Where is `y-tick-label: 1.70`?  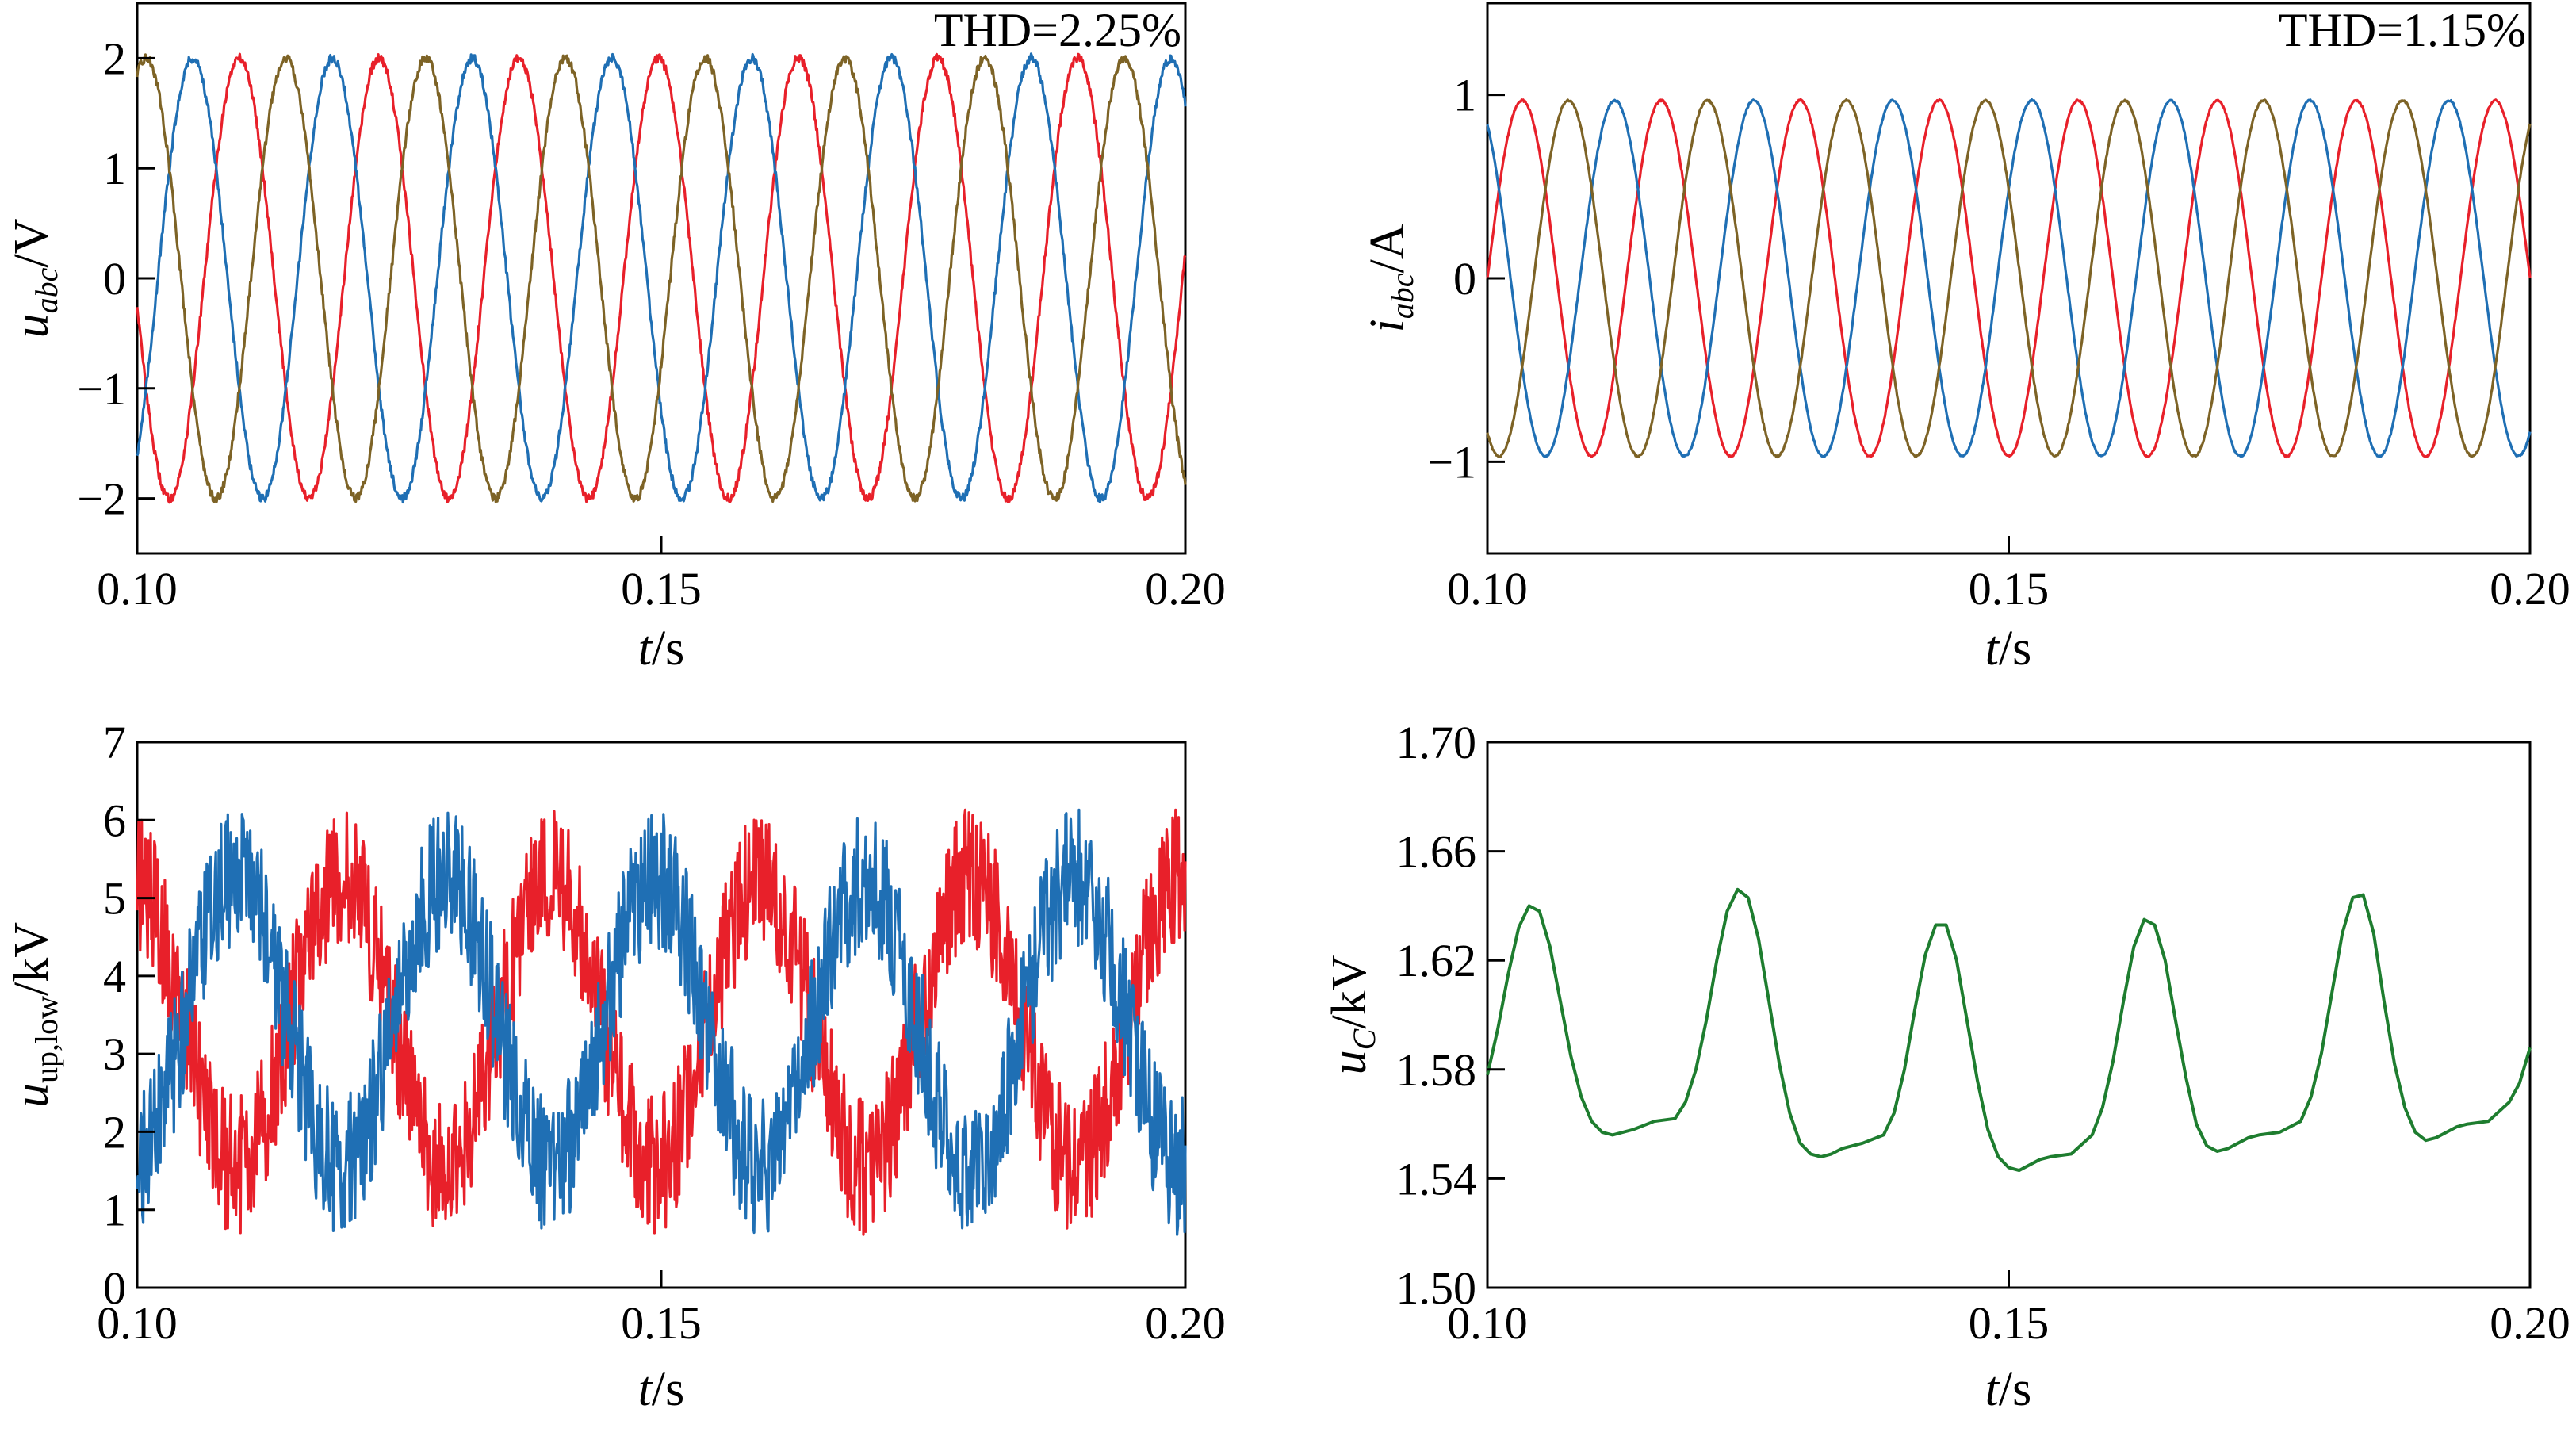
y-tick-label: 1.70 is located at coordinates (1436, 743).